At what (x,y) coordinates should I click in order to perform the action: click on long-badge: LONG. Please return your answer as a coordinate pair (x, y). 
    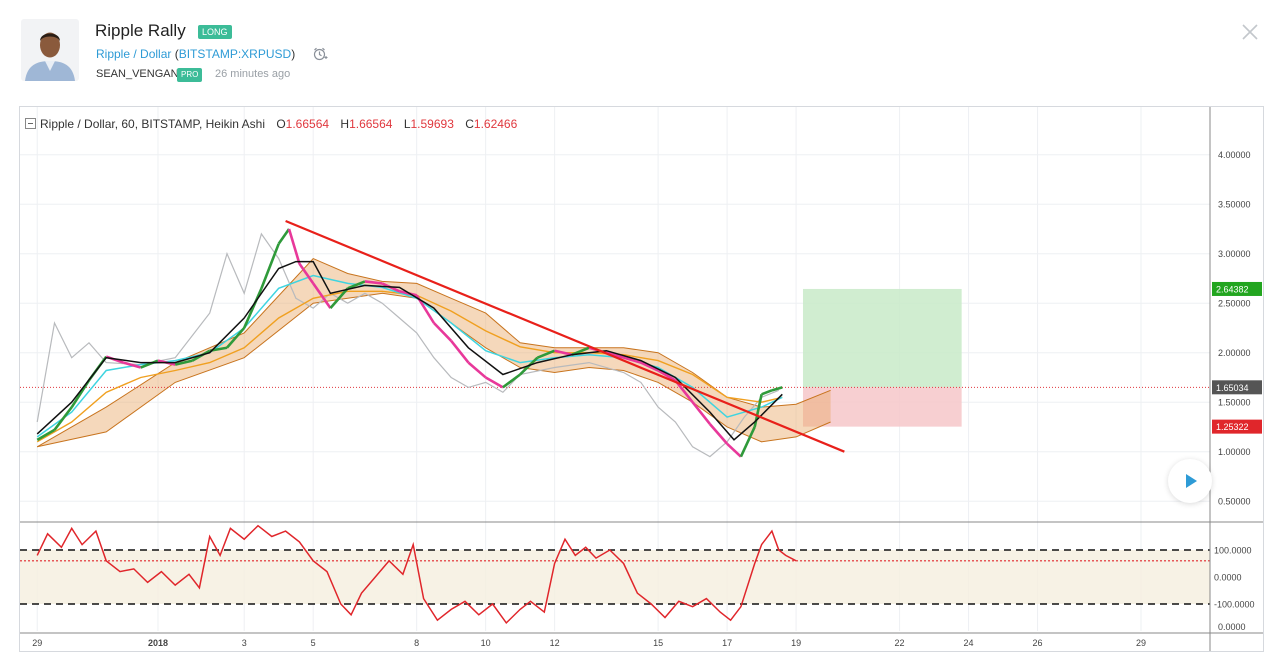
    Looking at the image, I should click on (215, 32).